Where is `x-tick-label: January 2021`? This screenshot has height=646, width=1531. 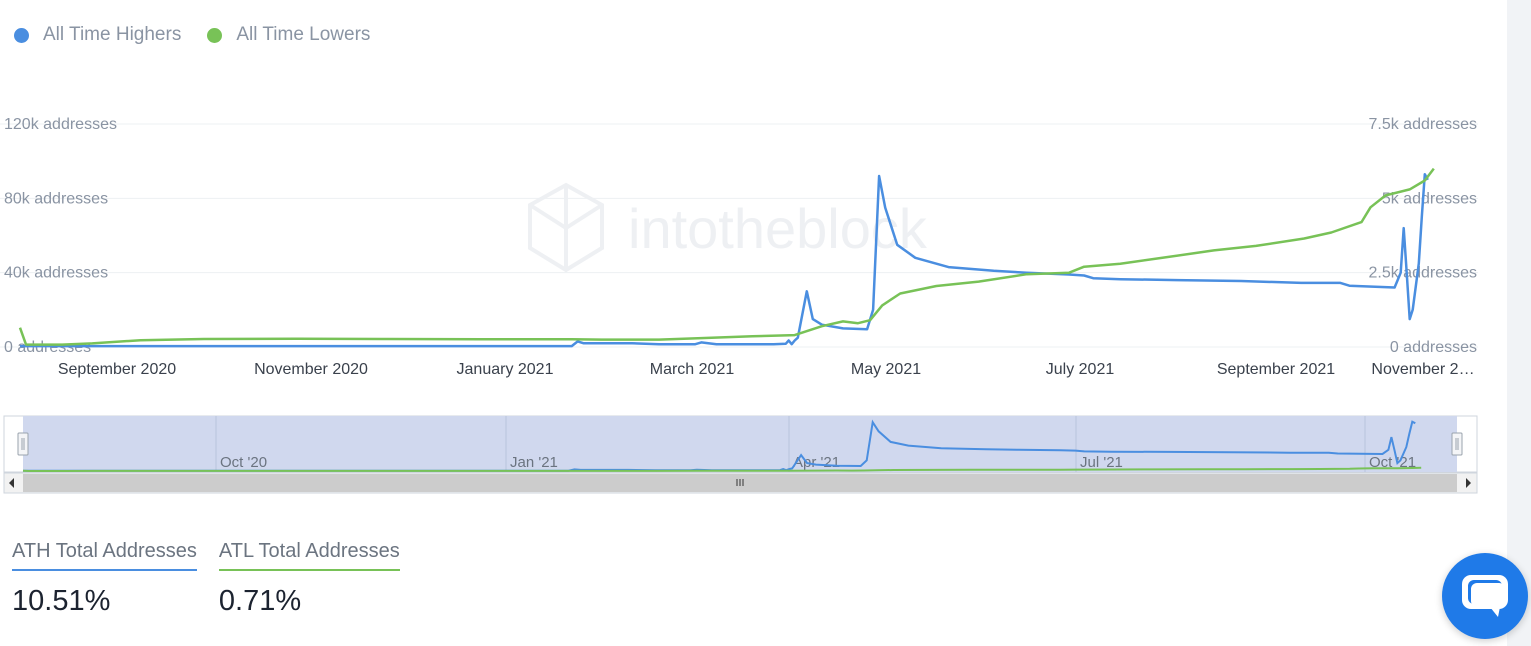
x-tick-label: January 2021 is located at coordinates (505, 369).